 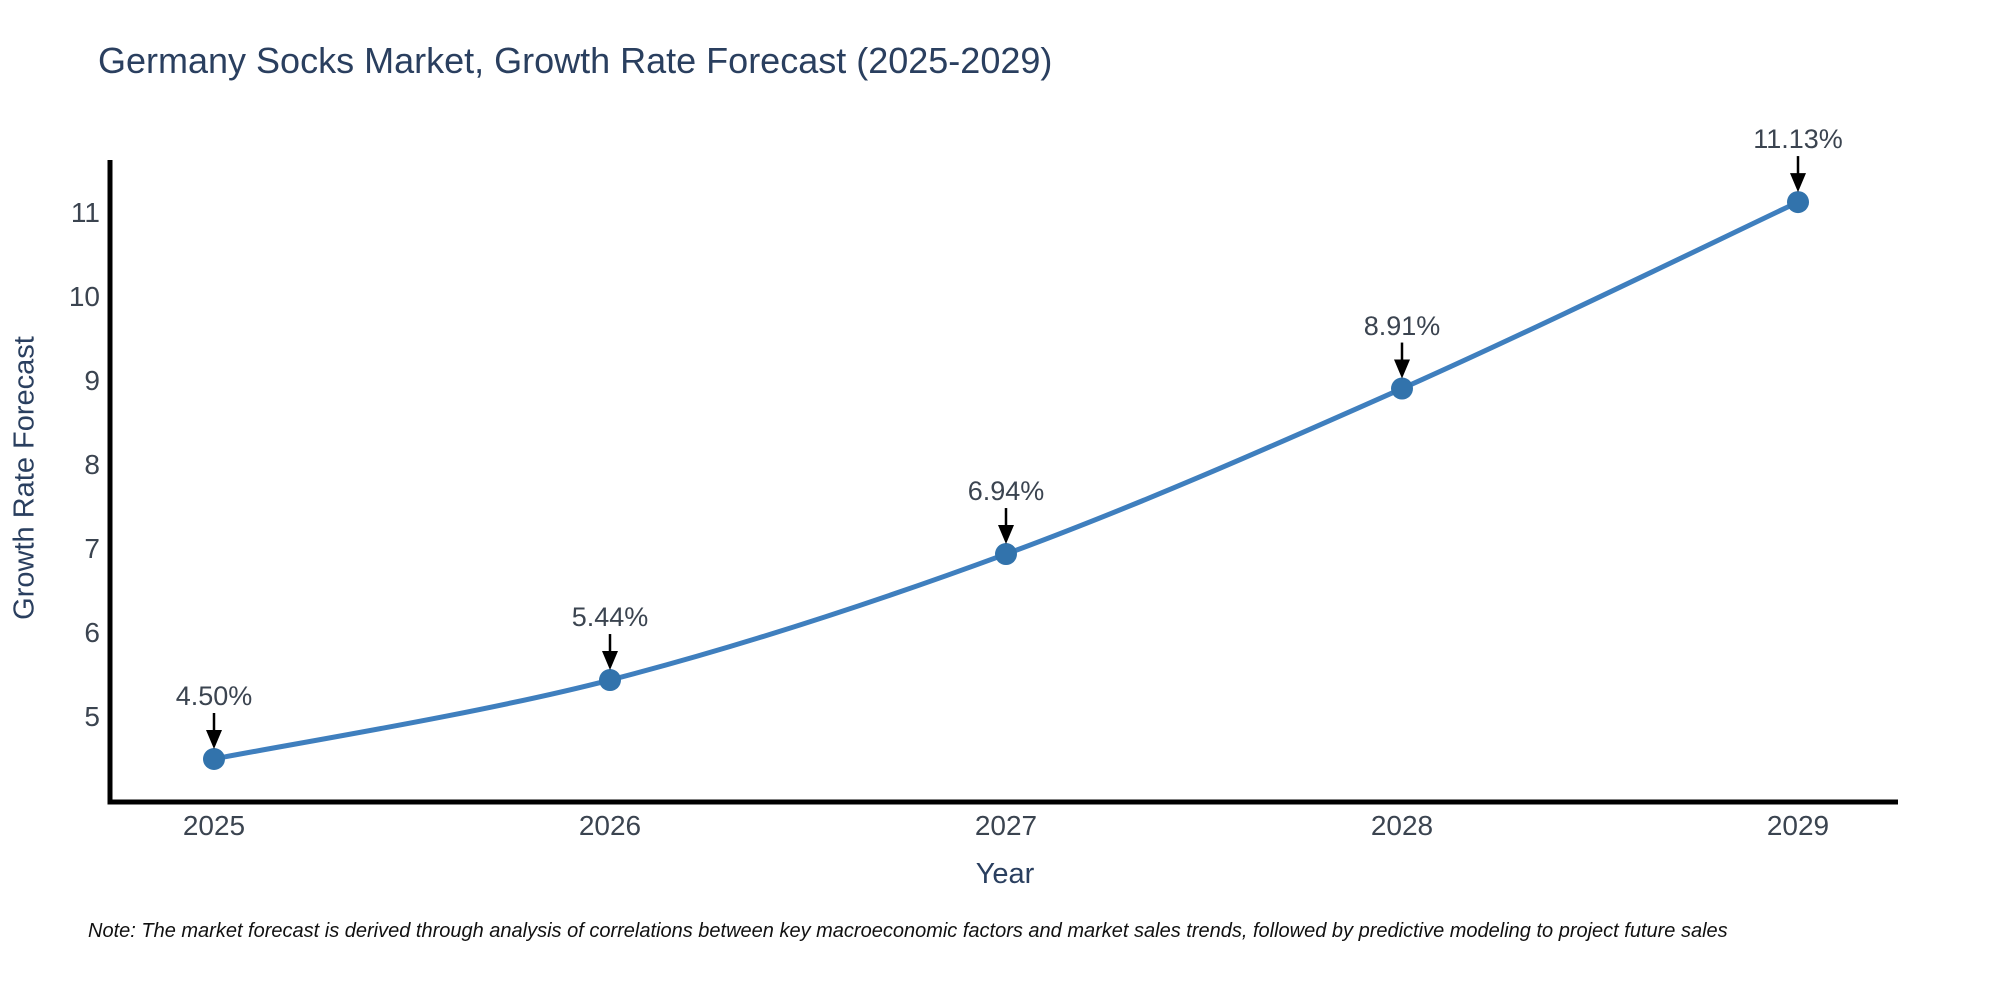 What do you see at coordinates (1006, 491) in the screenshot?
I see `data-point-label: 6.94%` at bounding box center [1006, 491].